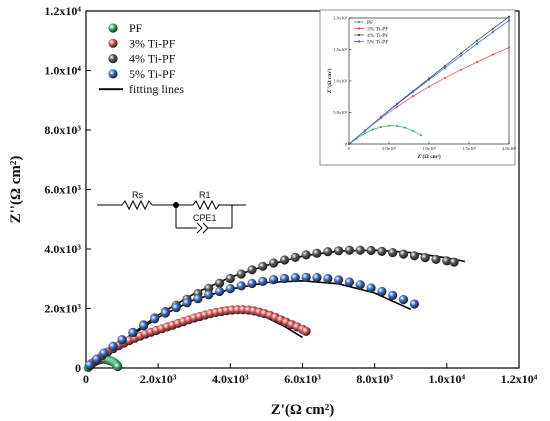 Image resolution: width=550 pixels, height=421 pixels. I want to click on inset-x-axis-label: Z'(Ω cm²), so click(428, 156).